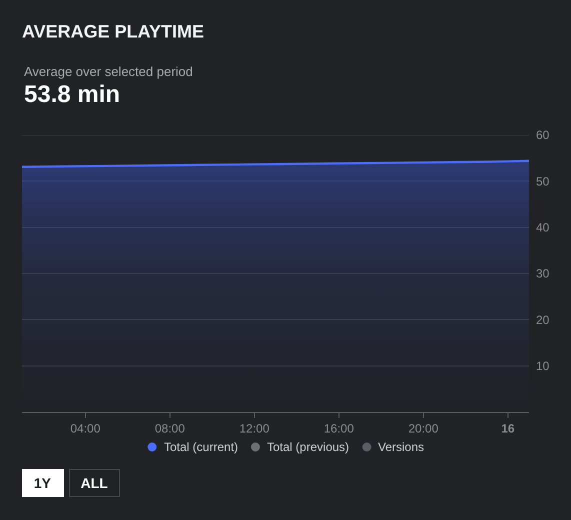 This screenshot has width=571, height=520. What do you see at coordinates (94, 483) in the screenshot?
I see `text: ALL` at bounding box center [94, 483].